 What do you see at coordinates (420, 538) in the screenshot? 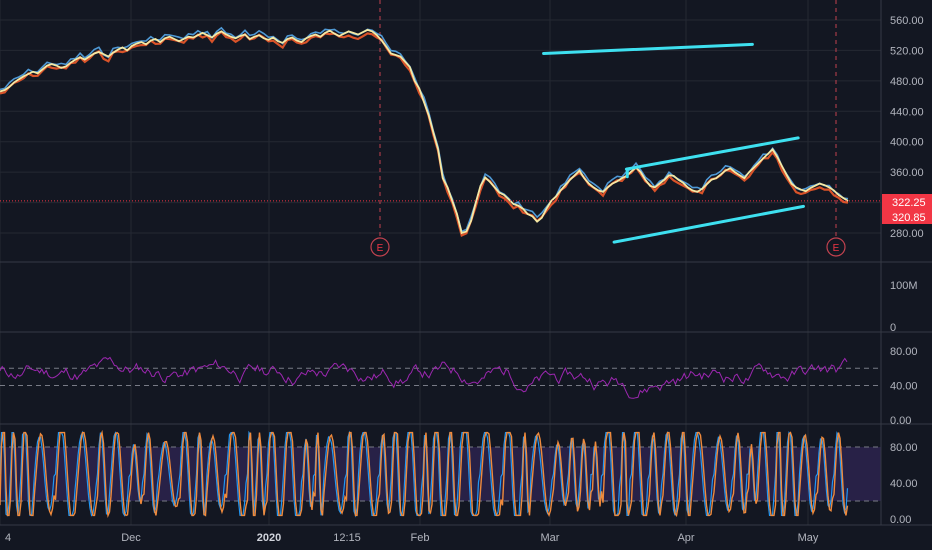
I see `date-tick-4: Feb` at bounding box center [420, 538].